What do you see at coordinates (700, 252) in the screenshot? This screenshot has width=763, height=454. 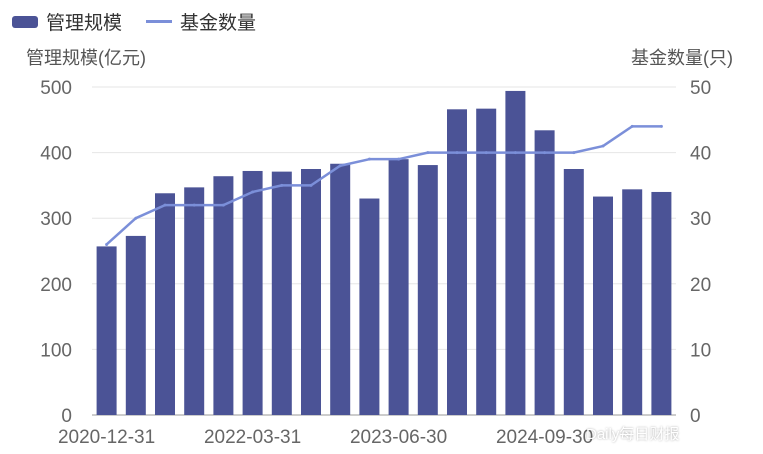 I see `right-axis-ticks: 0 10 20 30 40 50` at bounding box center [700, 252].